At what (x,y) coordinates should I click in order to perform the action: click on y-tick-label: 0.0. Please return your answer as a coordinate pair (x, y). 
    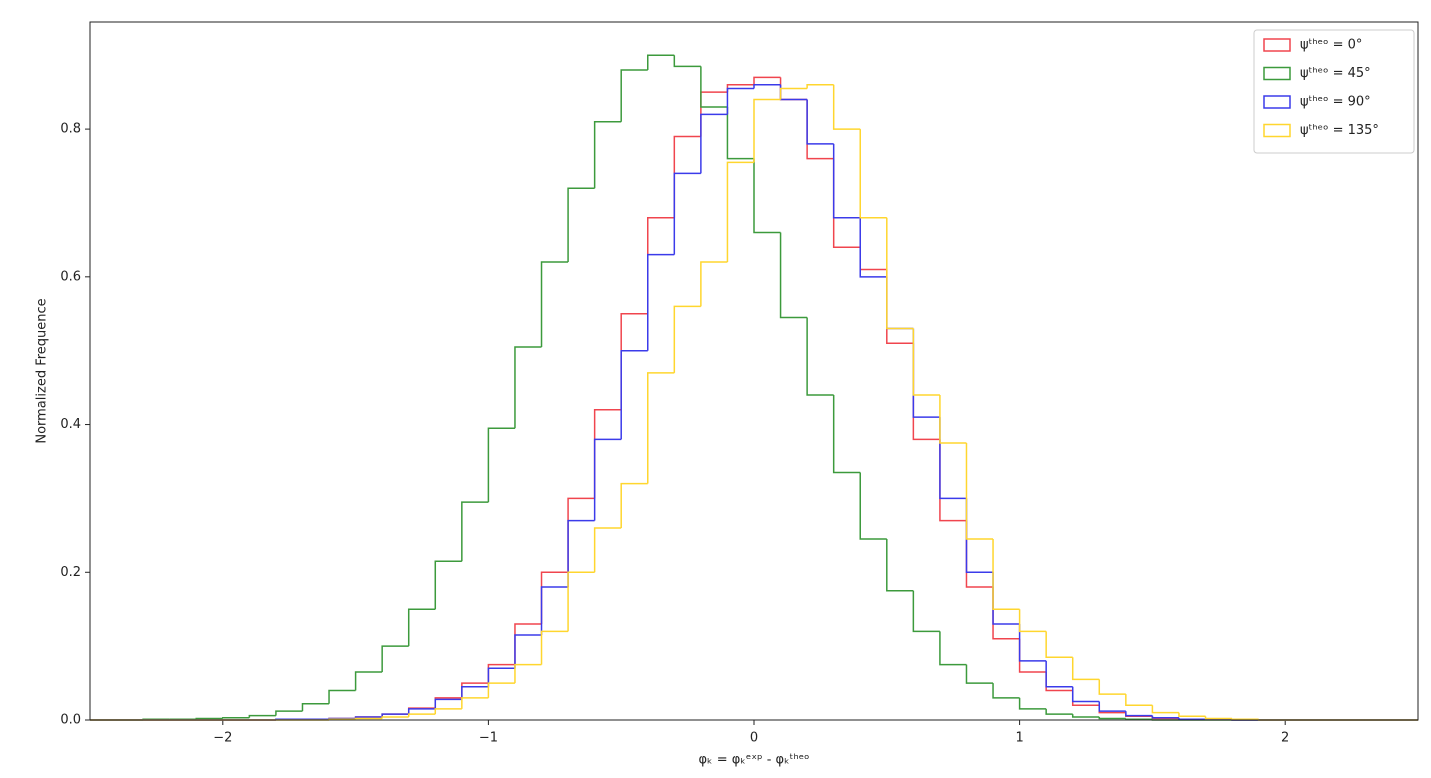
    Looking at the image, I should click on (70, 720).